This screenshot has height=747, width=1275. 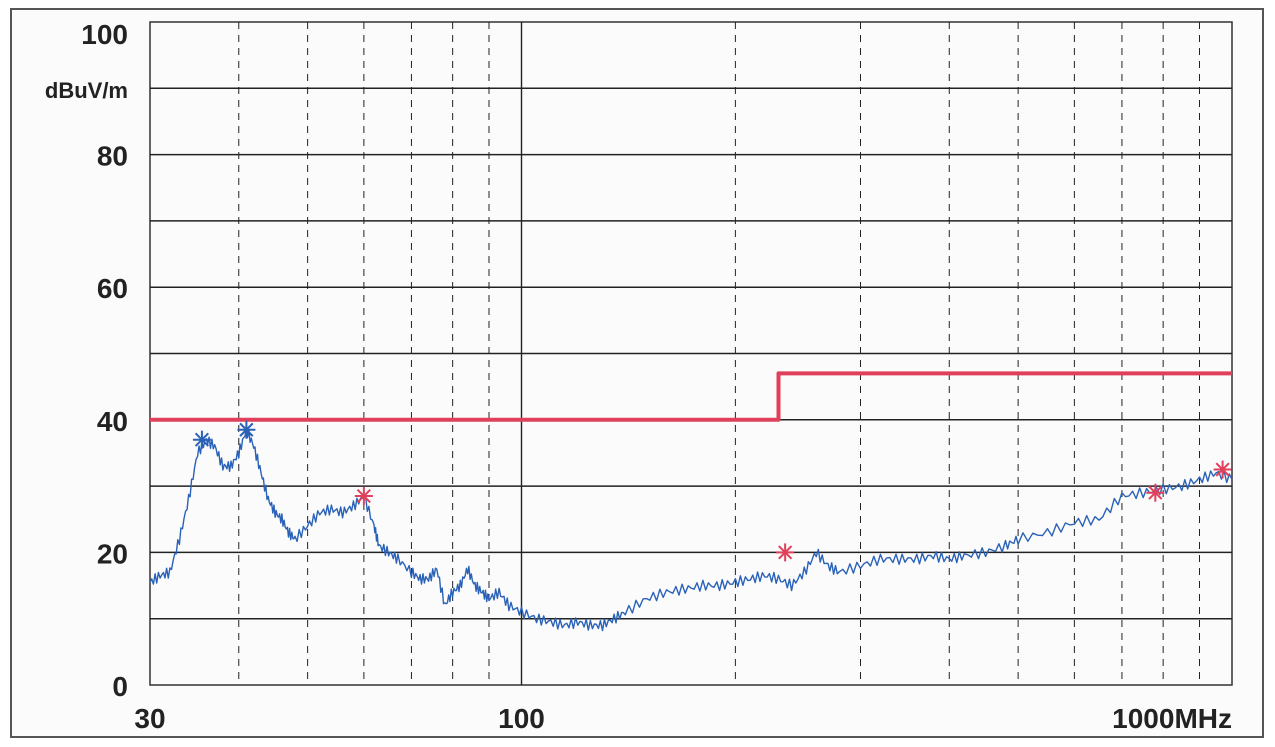 I want to click on limit-line-layer, so click(x=691, y=396).